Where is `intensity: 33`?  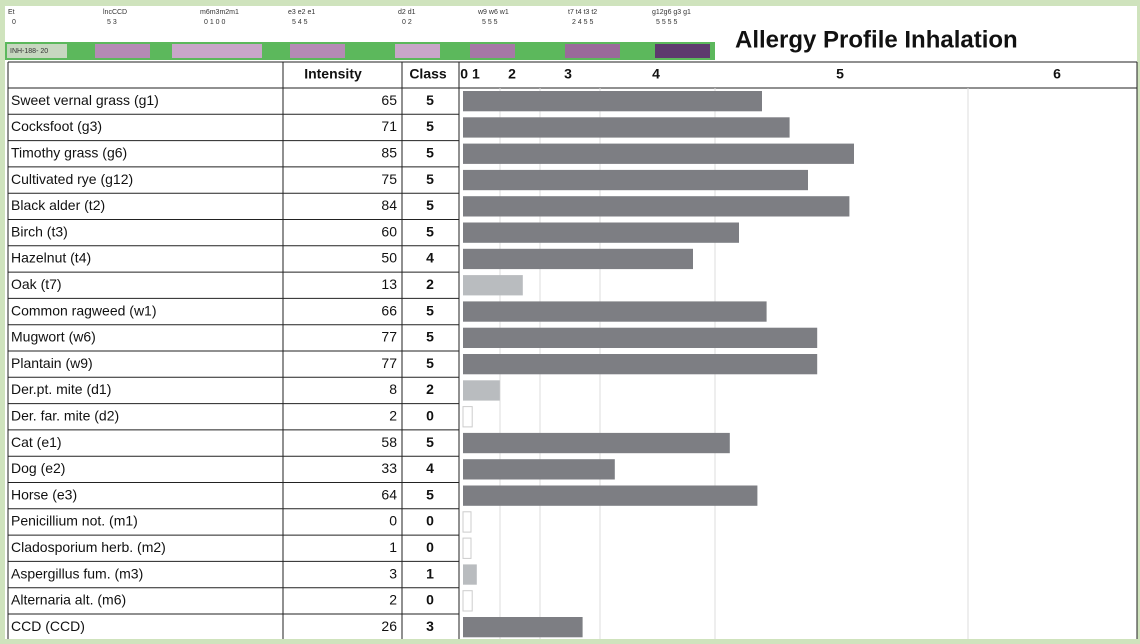 intensity: 33 is located at coordinates (389, 468).